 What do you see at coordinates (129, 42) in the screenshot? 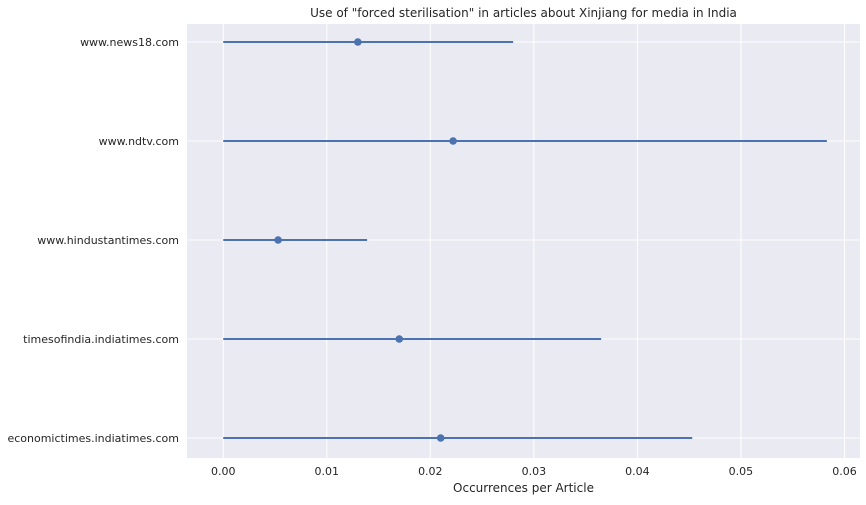
I see `y-tick-label: www.news18.com` at bounding box center [129, 42].